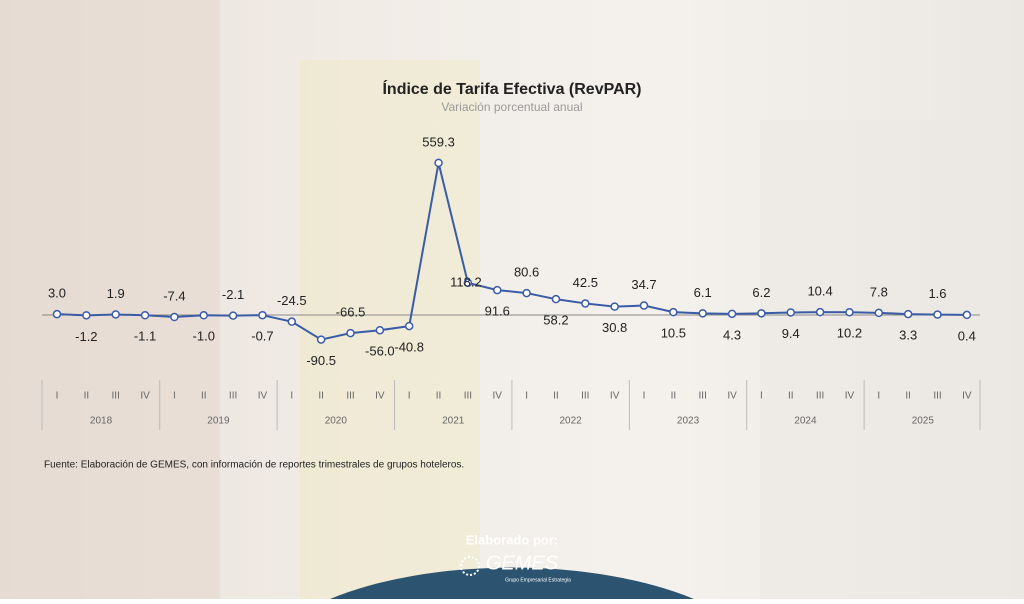  Describe the element at coordinates (351, 312) in the screenshot. I see `data-label: -66.5` at that location.